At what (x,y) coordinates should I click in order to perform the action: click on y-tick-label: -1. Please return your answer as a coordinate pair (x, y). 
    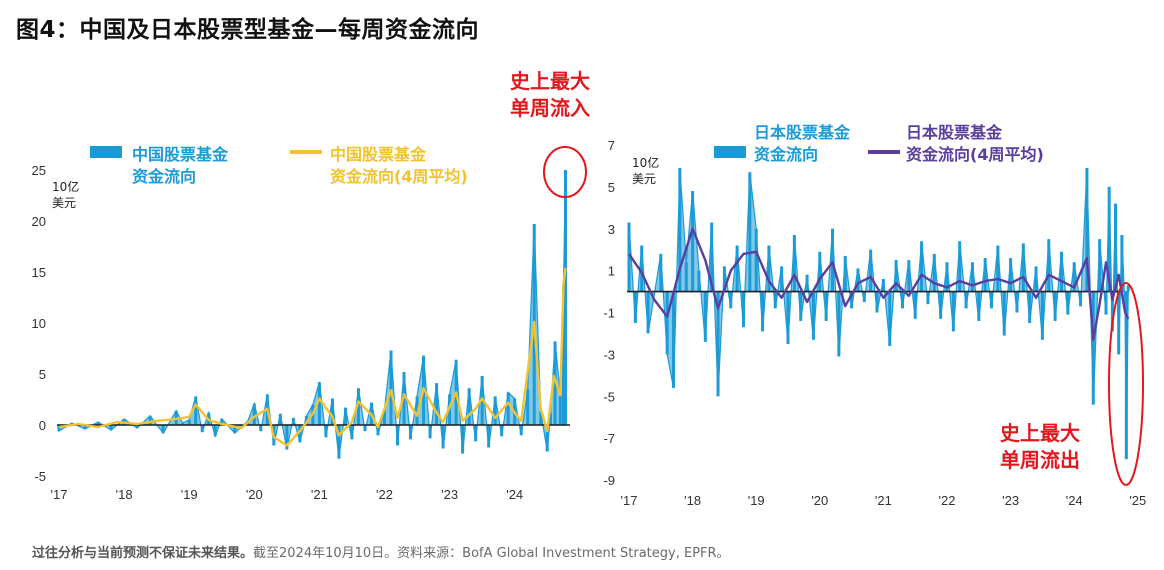
    Looking at the image, I should click on (609, 313).